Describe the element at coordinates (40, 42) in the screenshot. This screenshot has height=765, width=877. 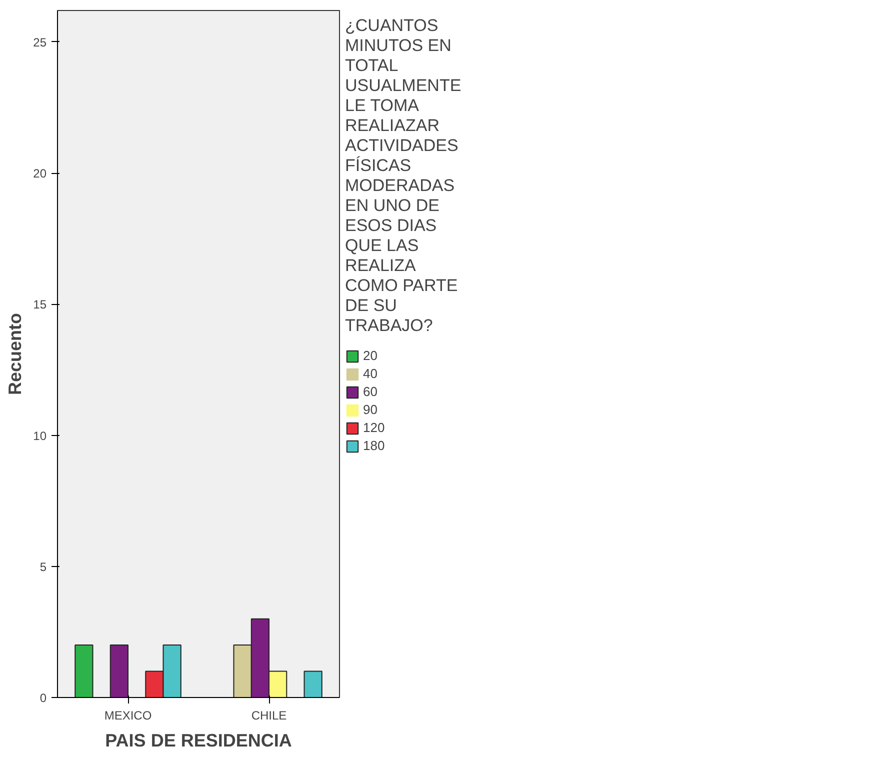
I see `y-tick-label: 25` at that location.